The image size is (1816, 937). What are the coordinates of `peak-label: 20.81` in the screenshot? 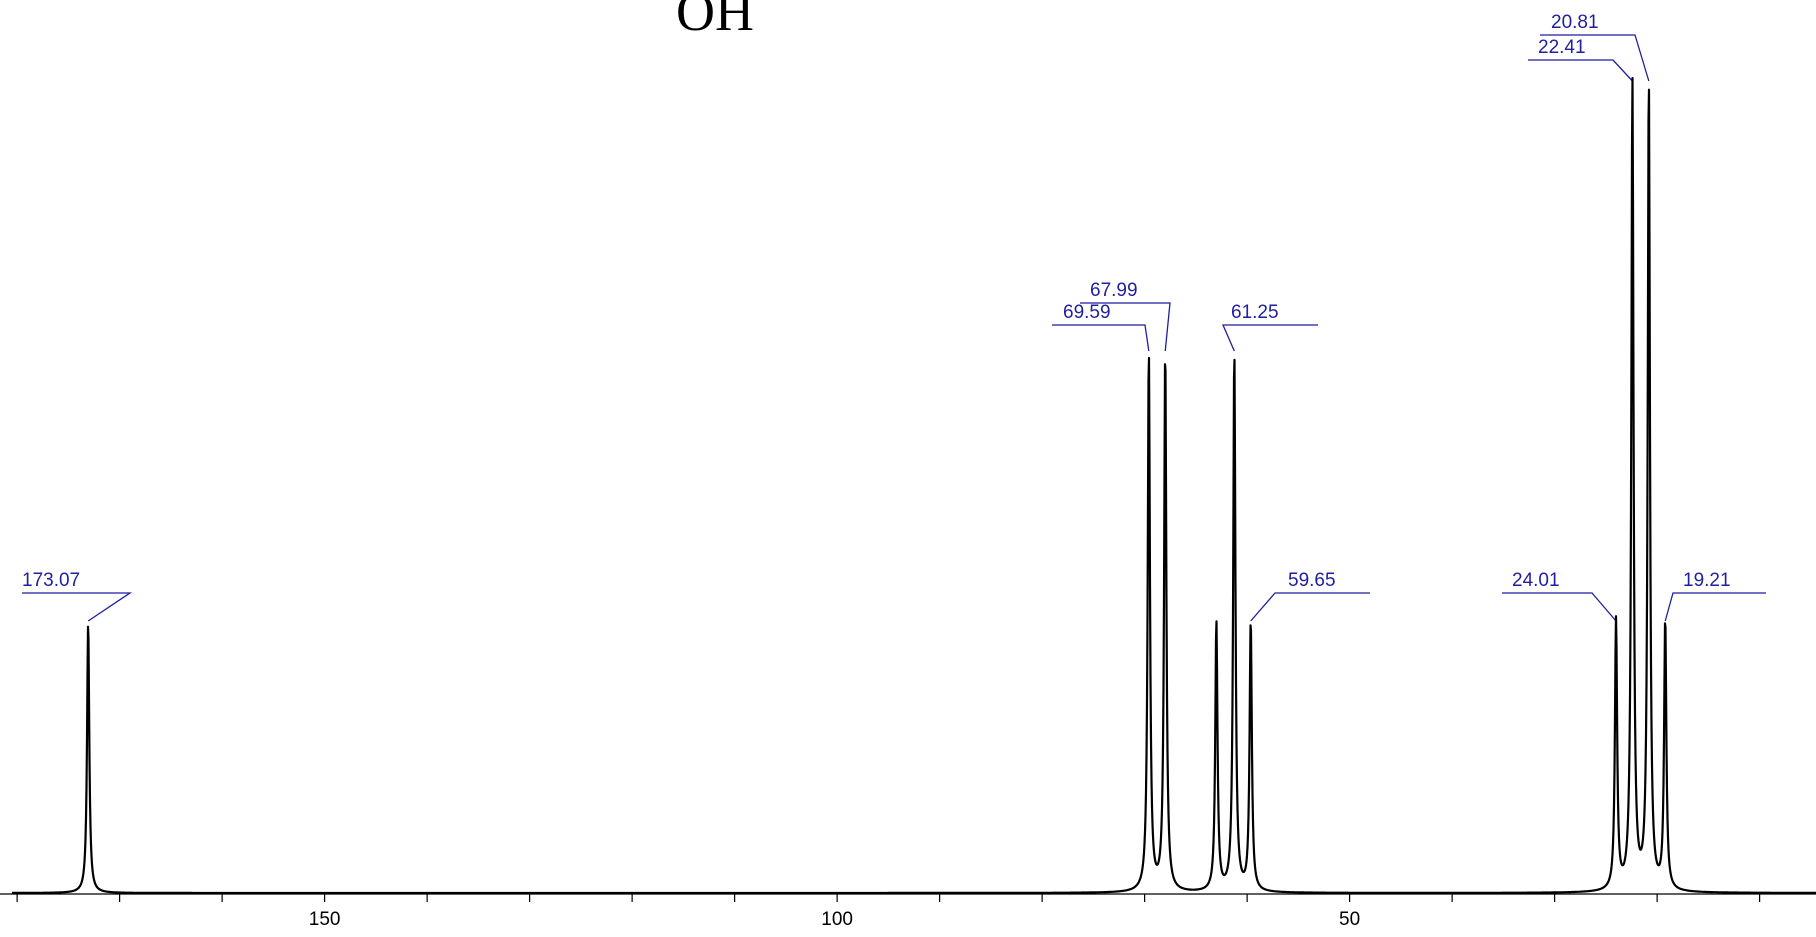 It's located at (1575, 22).